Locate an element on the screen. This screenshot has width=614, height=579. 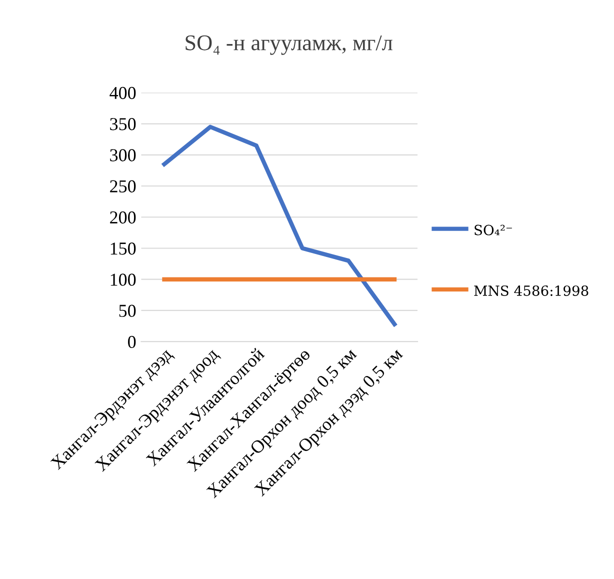
legend-label: SO₄²⁻ is located at coordinates (493, 230).